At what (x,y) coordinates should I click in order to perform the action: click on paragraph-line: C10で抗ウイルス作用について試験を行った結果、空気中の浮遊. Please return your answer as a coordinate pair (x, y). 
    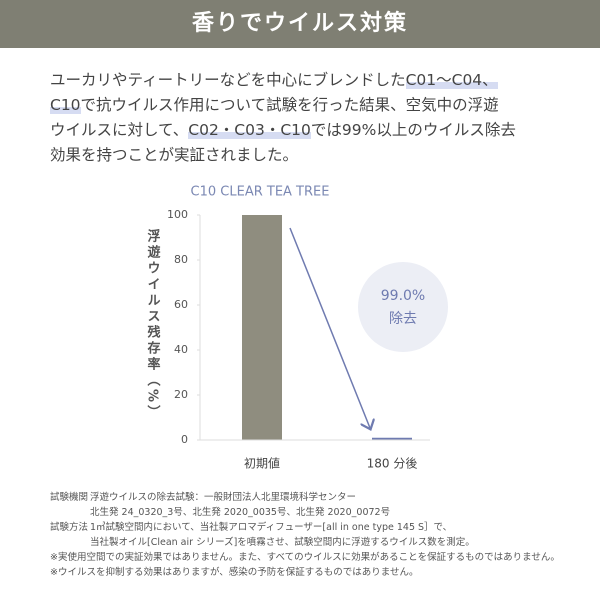
    Looking at the image, I should click on (310, 105).